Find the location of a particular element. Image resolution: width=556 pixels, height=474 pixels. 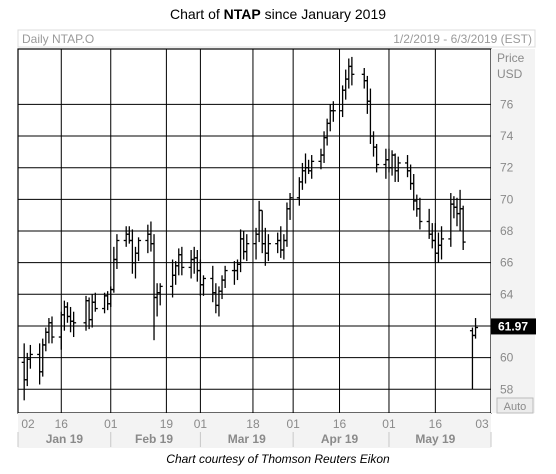

last-price-badge-bg is located at coordinates (513, 326).